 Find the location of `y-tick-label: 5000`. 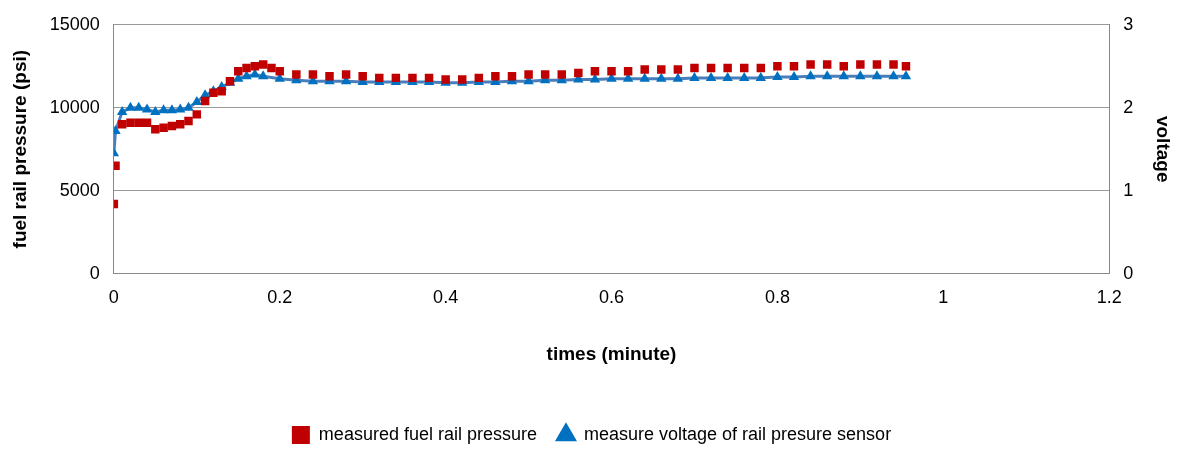

y-tick-label: 5000 is located at coordinates (79, 189).